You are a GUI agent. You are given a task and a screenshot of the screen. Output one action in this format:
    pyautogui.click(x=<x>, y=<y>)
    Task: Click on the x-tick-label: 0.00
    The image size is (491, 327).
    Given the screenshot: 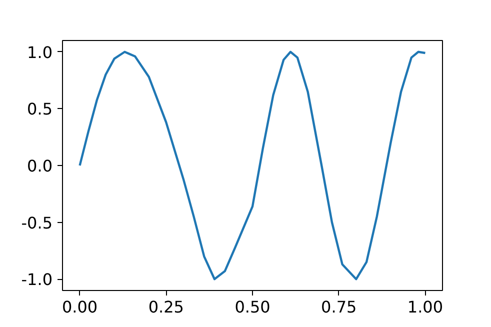 What is the action you would take?
    pyautogui.click(x=80, y=307)
    